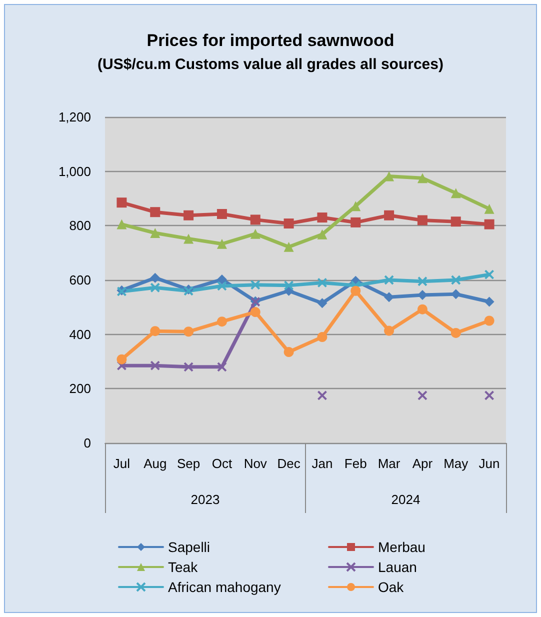  What do you see at coordinates (391, 587) in the screenshot?
I see `legend-label: Oak` at bounding box center [391, 587].